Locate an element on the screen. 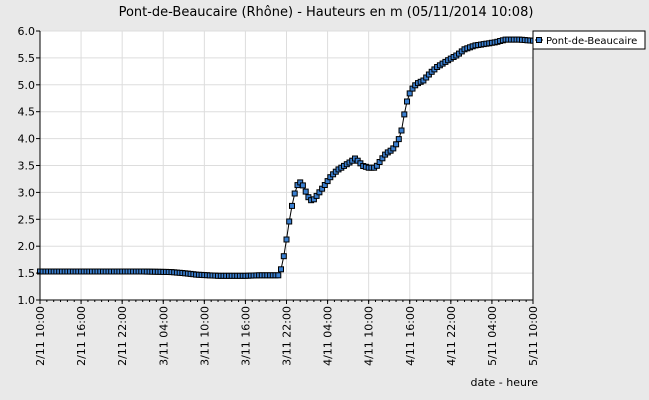 Image resolution: width=649 pixels, height=400 pixels. x-tick-label: 4/11 04:00 is located at coordinates (328, 336).